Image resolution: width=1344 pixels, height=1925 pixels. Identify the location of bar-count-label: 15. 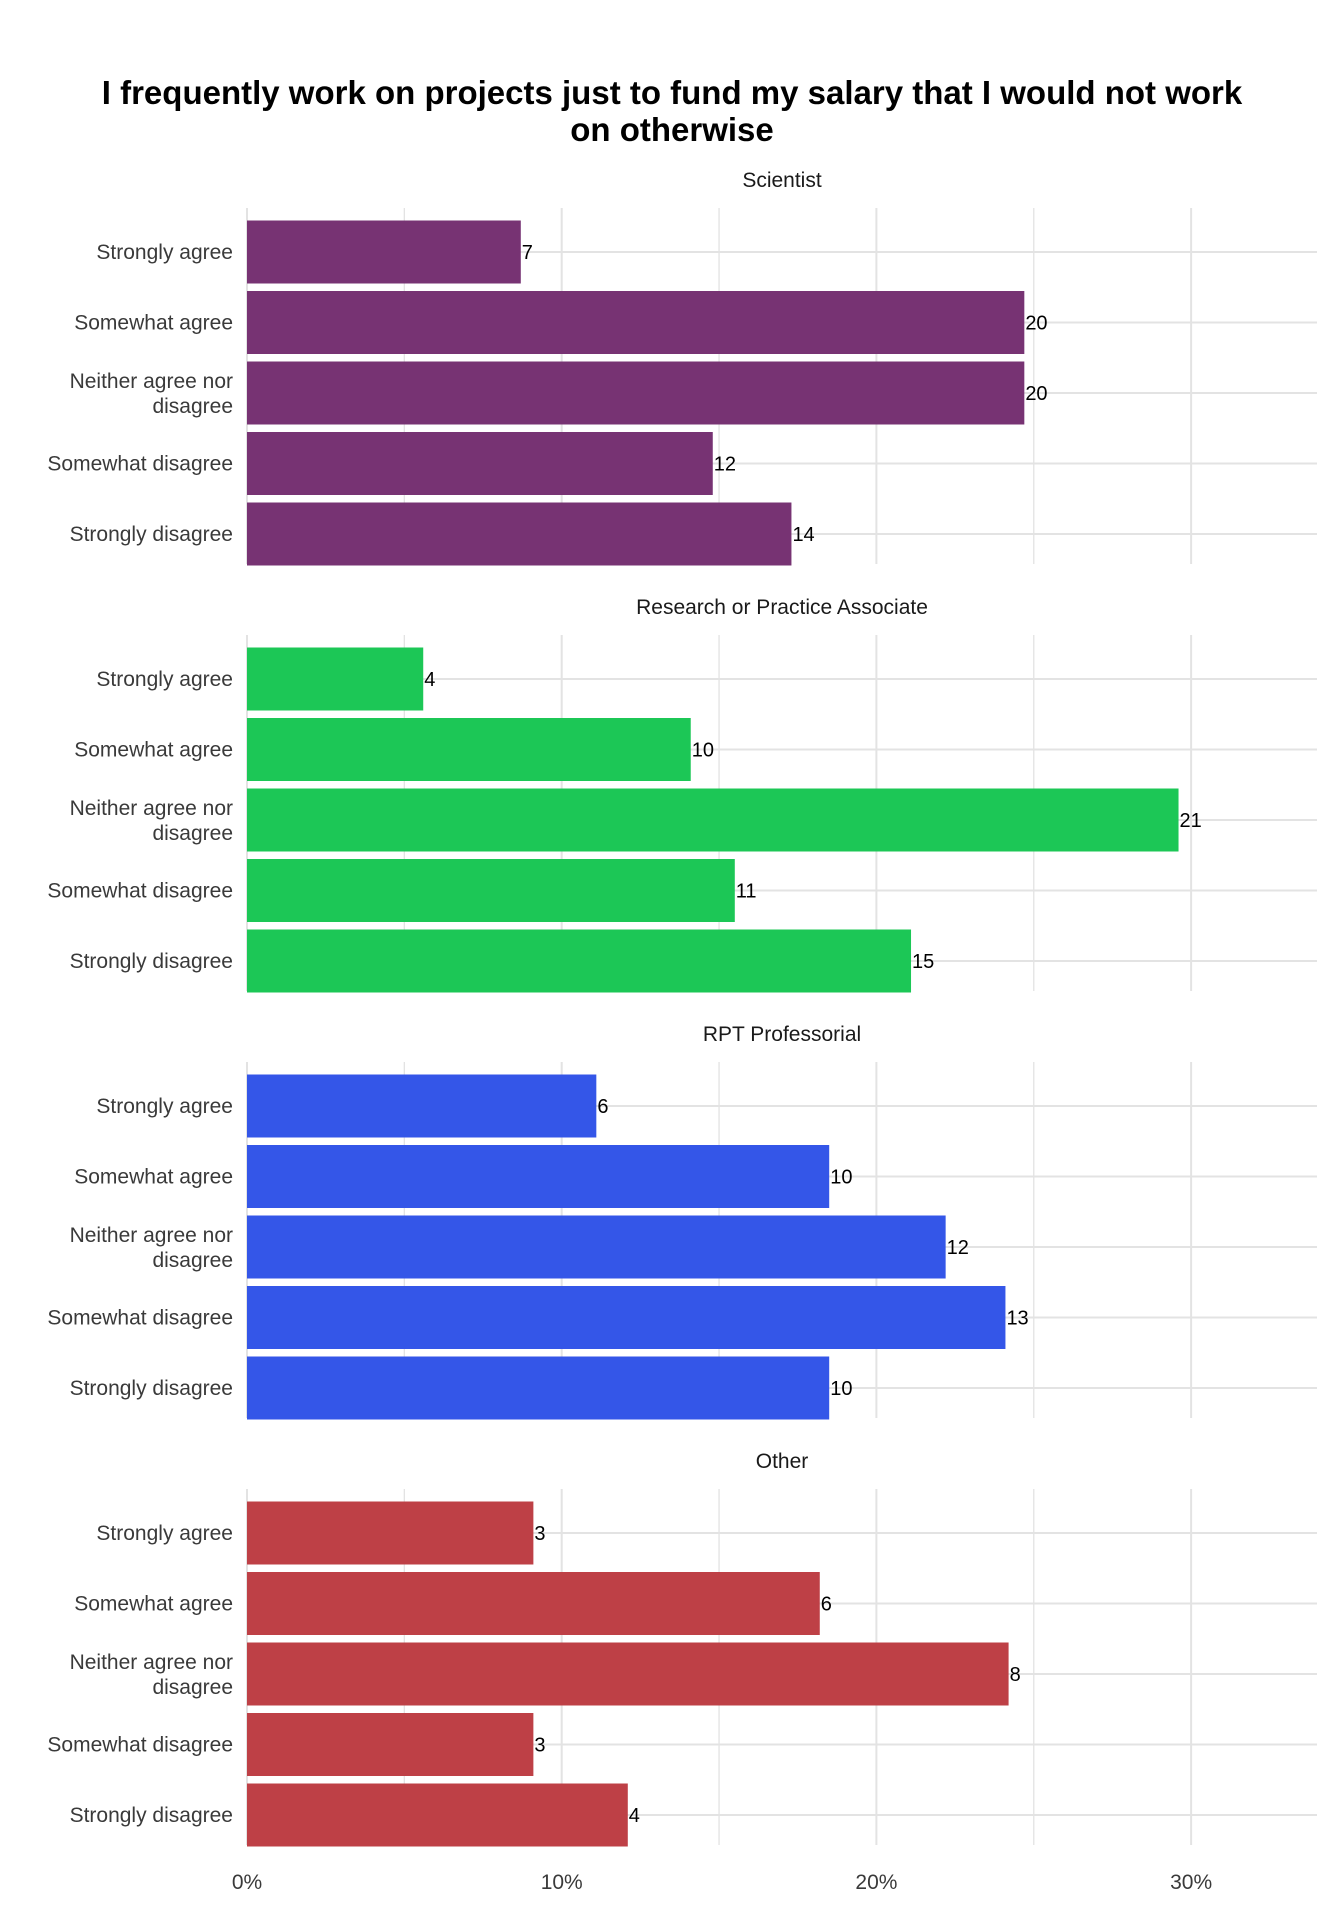
(923, 962).